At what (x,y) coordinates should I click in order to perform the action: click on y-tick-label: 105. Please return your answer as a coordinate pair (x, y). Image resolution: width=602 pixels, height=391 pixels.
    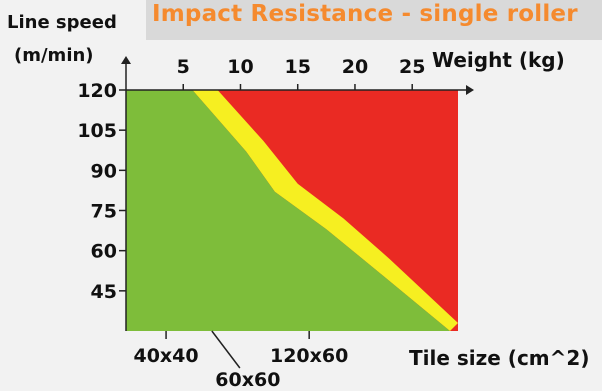
    Looking at the image, I should click on (97, 131).